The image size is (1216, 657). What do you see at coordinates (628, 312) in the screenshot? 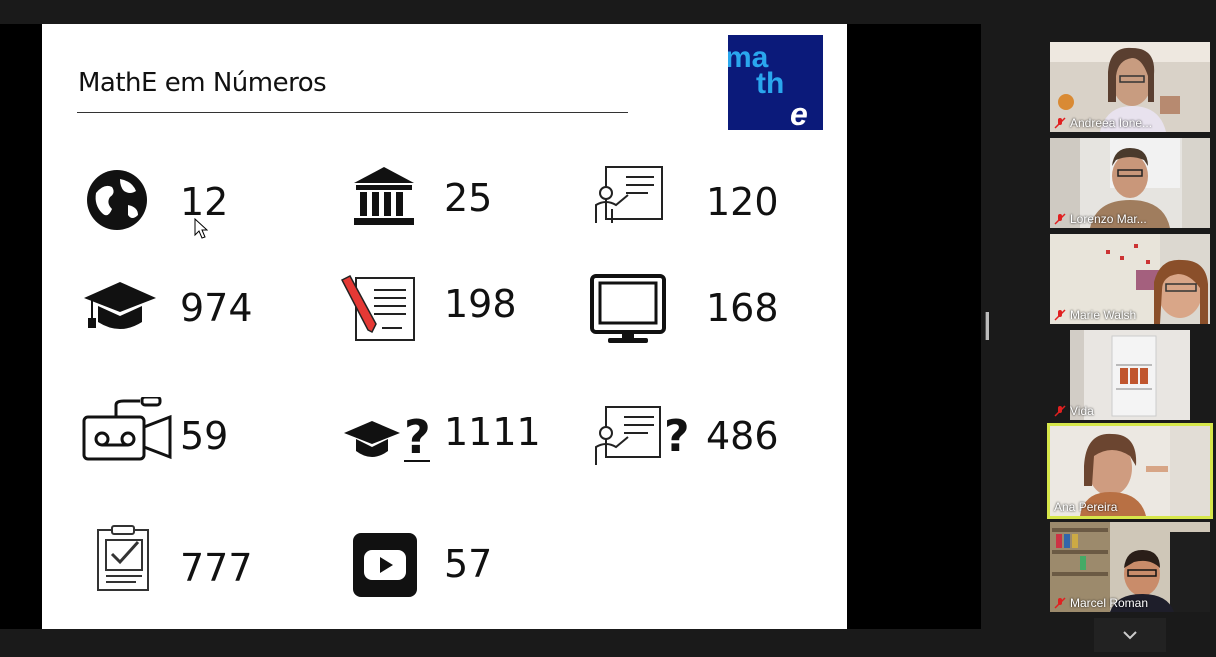
I see `monitor-icon` at bounding box center [628, 312].